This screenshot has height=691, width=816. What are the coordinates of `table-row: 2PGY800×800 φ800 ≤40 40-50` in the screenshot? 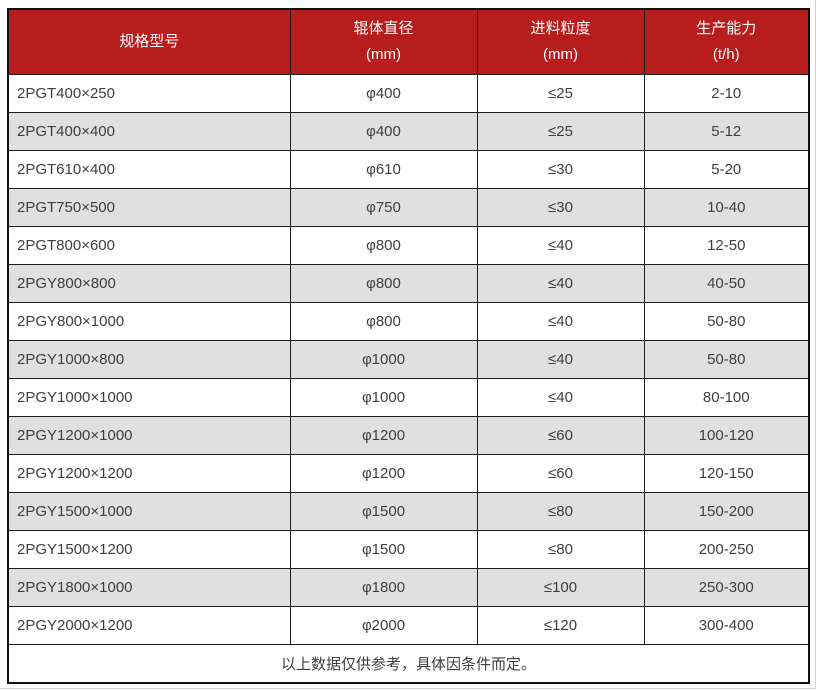 It's located at (408, 283).